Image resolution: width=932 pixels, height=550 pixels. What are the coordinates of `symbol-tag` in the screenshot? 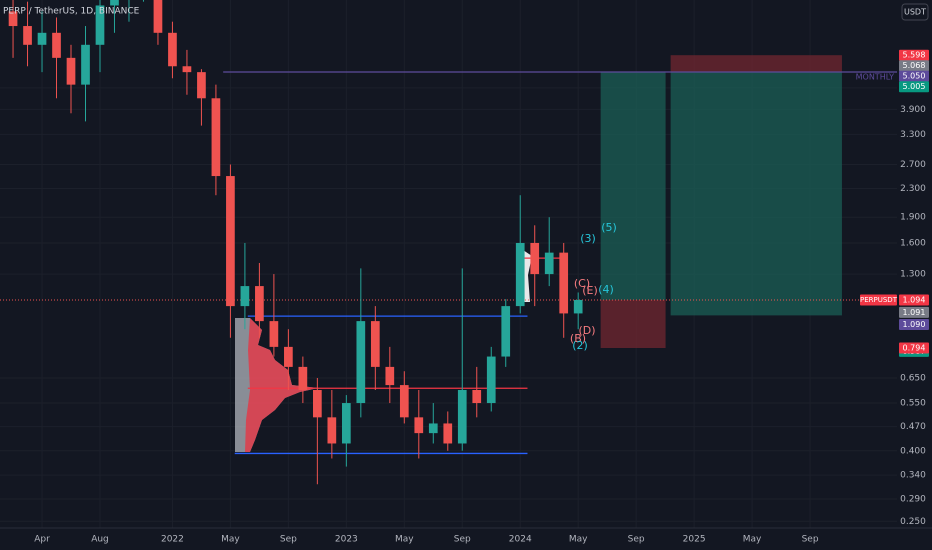 It's located at (878, 300).